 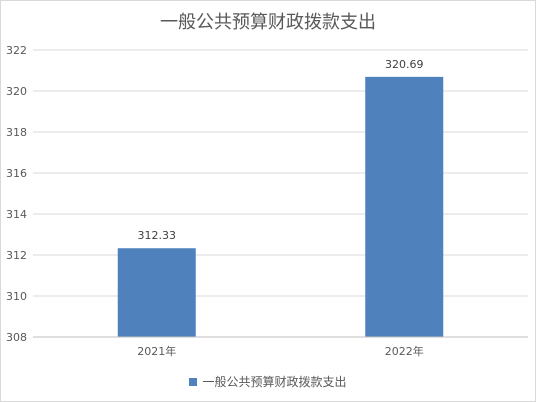 What do you see at coordinates (193, 381) in the screenshot?
I see `legend-swatch` at bounding box center [193, 381].